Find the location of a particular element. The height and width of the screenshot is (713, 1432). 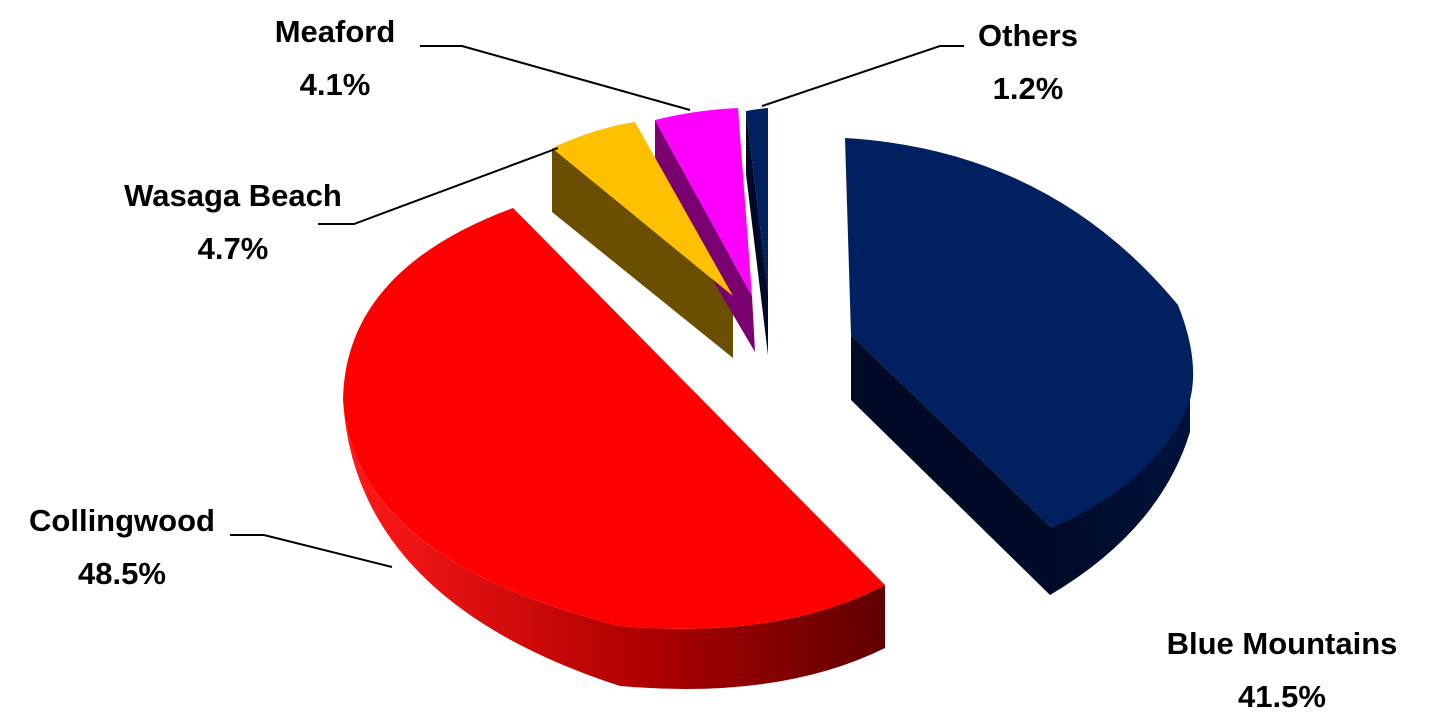

slice-side-blue-mountains is located at coordinates (1120, 475).